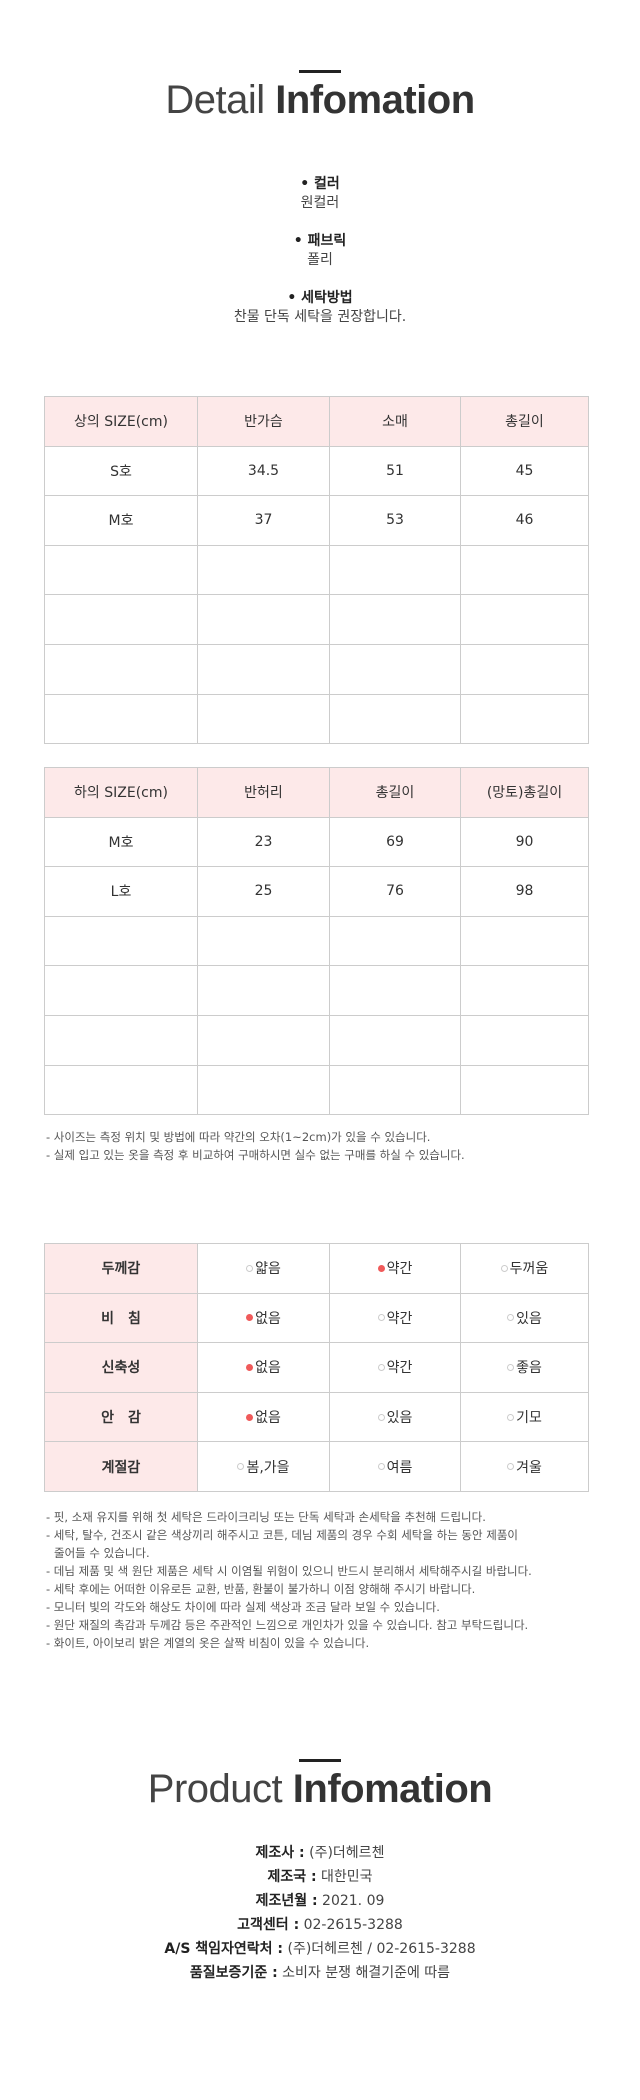 This screenshot has height=2100, width=640. Describe the element at coordinates (351, 1901) in the screenshot. I see `product-info-value: 2021. 09` at that location.